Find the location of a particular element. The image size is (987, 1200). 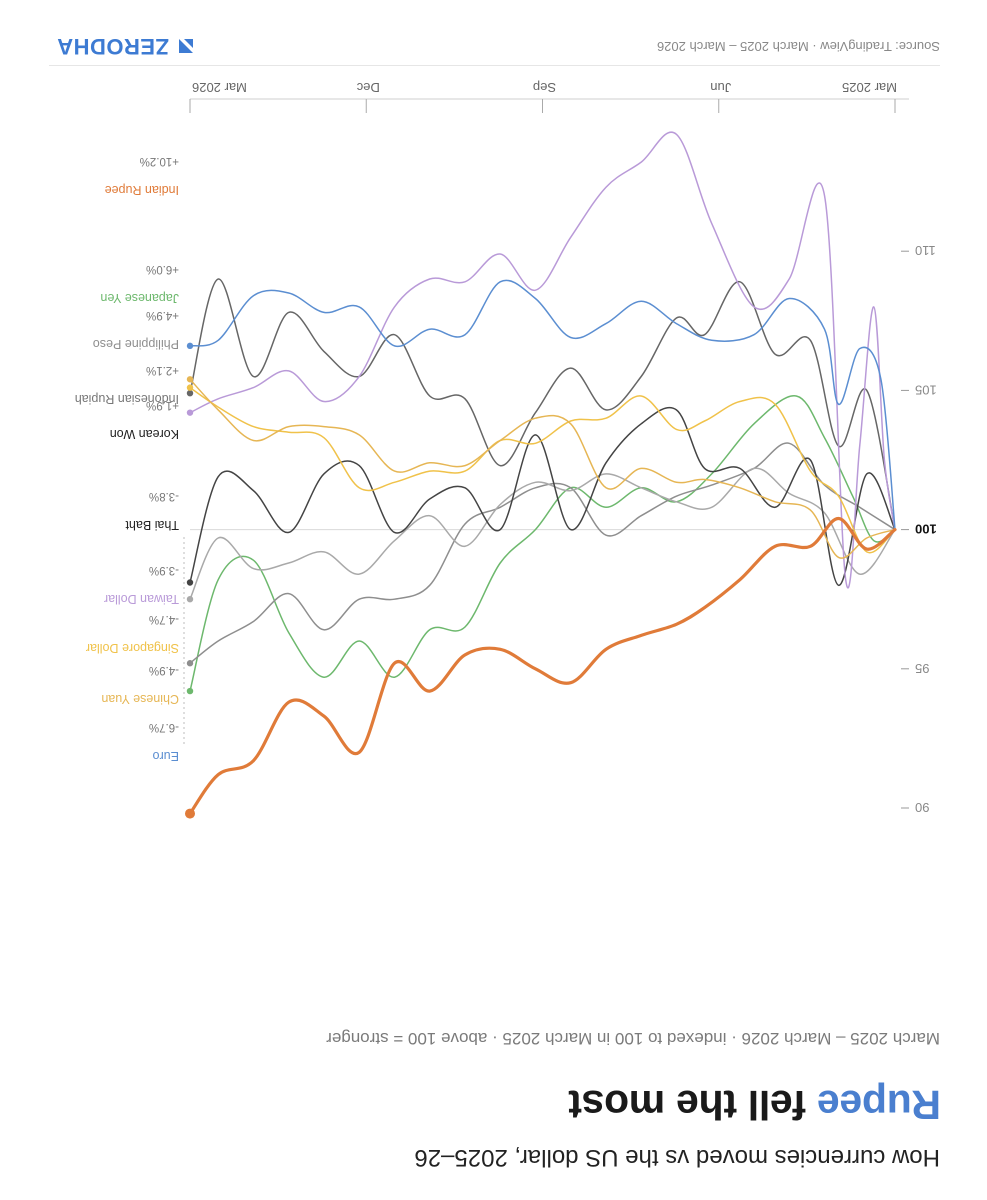

y-tick-label: 95 is located at coordinates (922, 668).